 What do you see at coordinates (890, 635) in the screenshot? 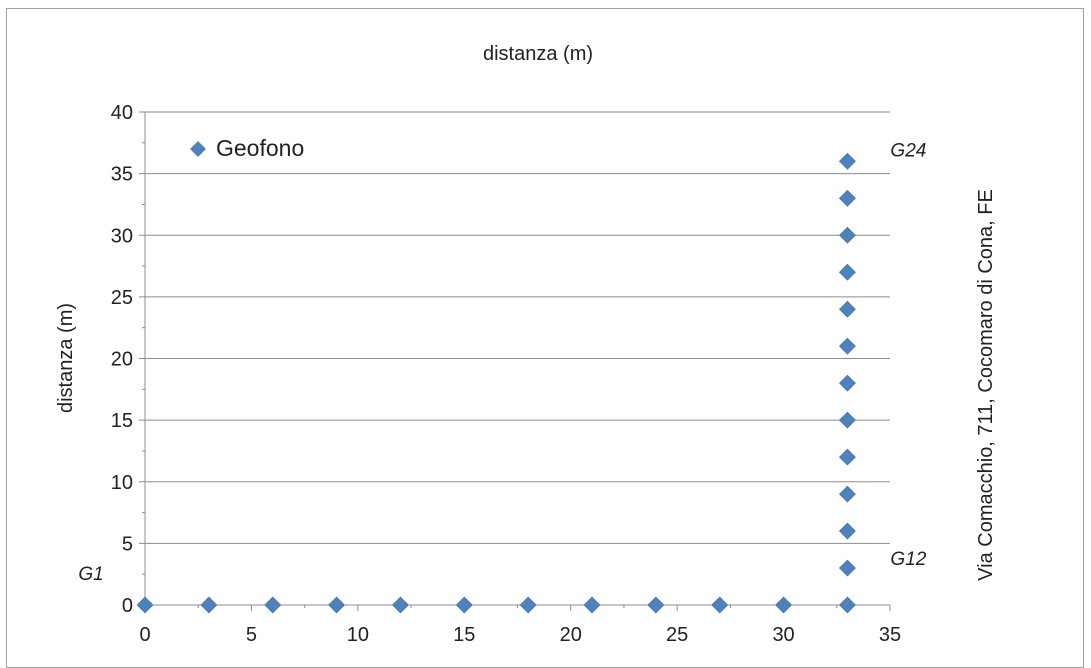
I see `x-tick-label: 35` at bounding box center [890, 635].